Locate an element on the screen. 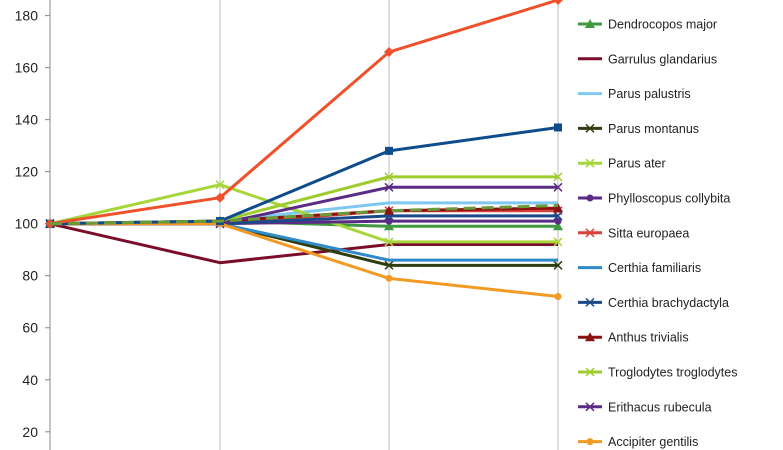 The image size is (783, 450). legend-entry: Parus montanus is located at coordinates (638, 129).